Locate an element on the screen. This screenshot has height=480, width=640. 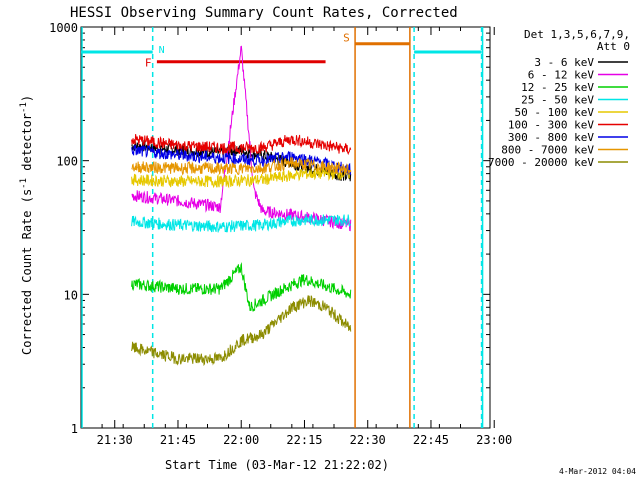
footer-date: 4-Mar-2012 04:04 is located at coordinates (597, 471).